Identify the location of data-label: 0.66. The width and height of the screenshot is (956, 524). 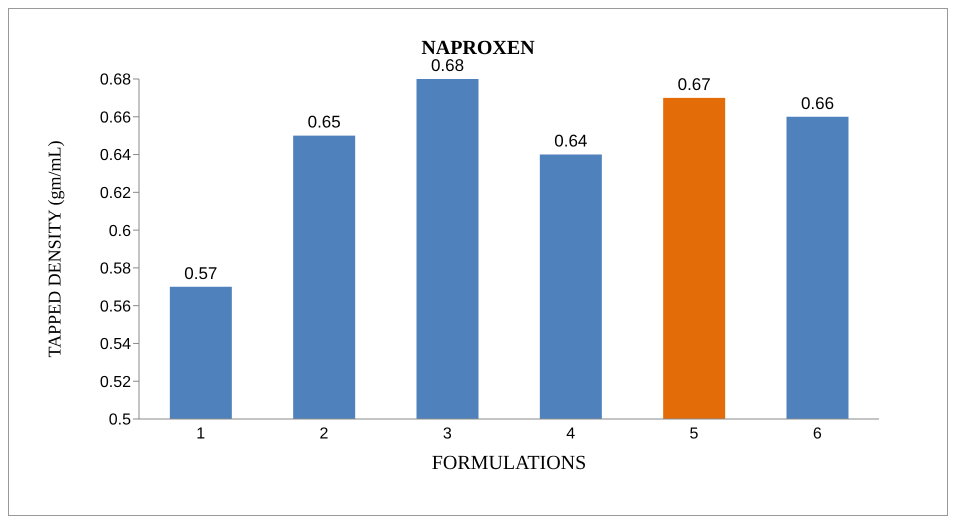
(817, 103).